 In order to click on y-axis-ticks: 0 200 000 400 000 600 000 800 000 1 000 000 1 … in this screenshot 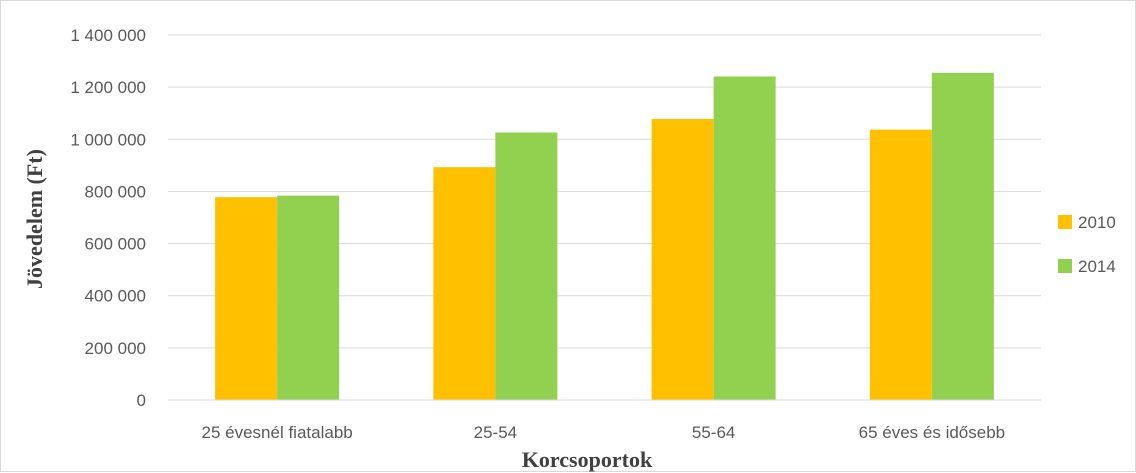, I will do `click(108, 218)`.